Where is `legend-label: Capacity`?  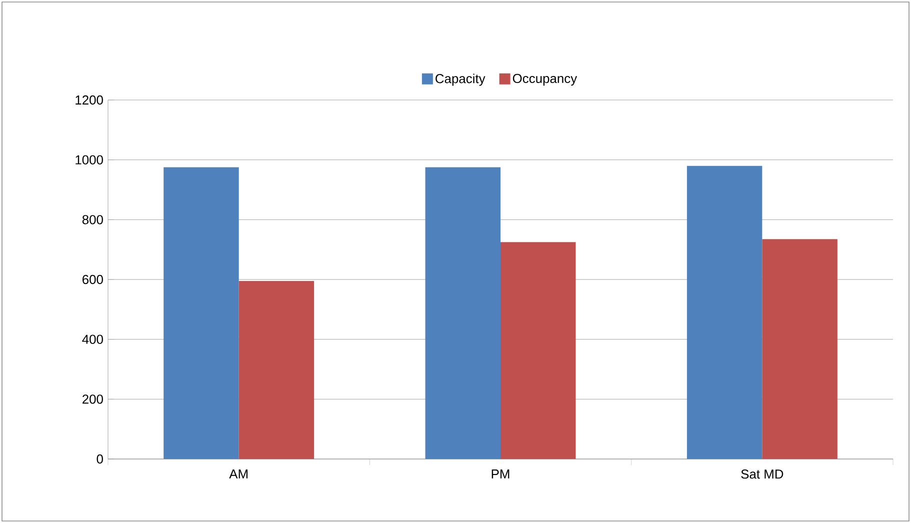 legend-label: Capacity is located at coordinates (461, 80).